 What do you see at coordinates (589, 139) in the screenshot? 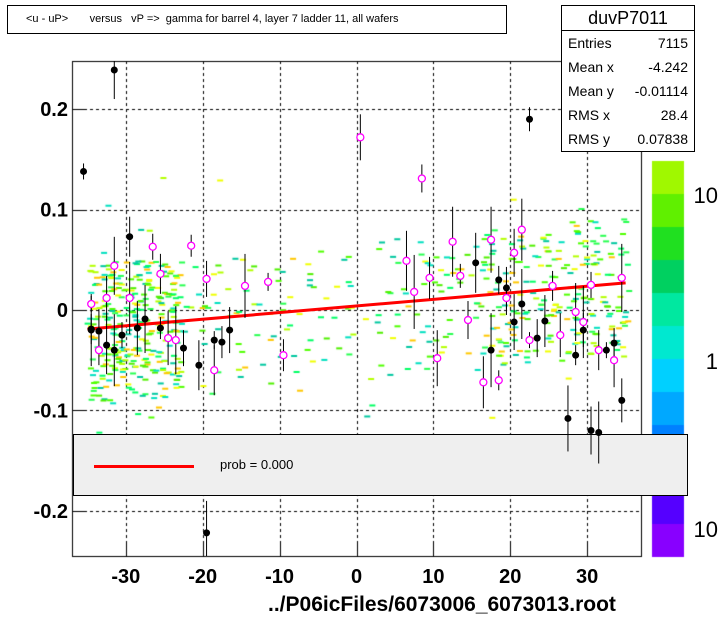
I see `stats-label: RMS y` at bounding box center [589, 139].